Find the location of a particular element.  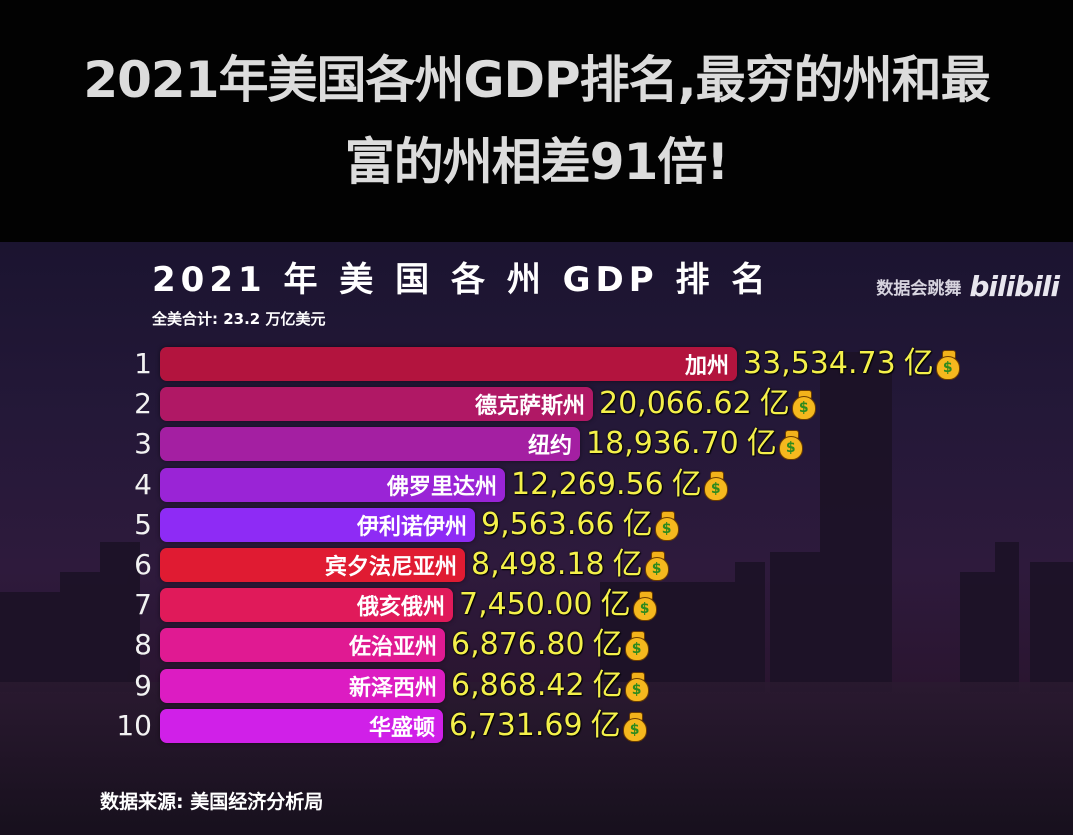

bar-value: 12,269.56 亿 $ is located at coordinates (619, 485).